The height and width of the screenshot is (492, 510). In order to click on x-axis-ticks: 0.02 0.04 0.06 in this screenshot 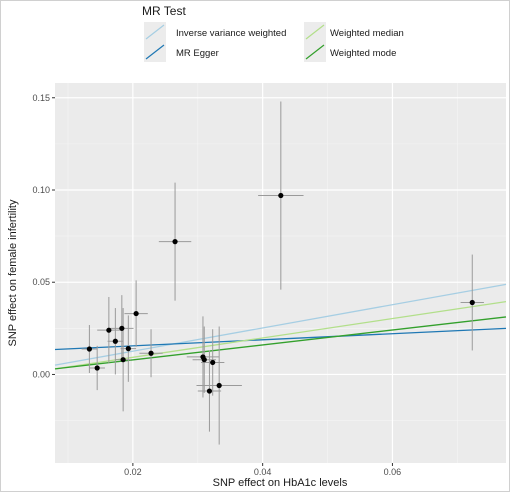, I will do `click(262, 470)`.